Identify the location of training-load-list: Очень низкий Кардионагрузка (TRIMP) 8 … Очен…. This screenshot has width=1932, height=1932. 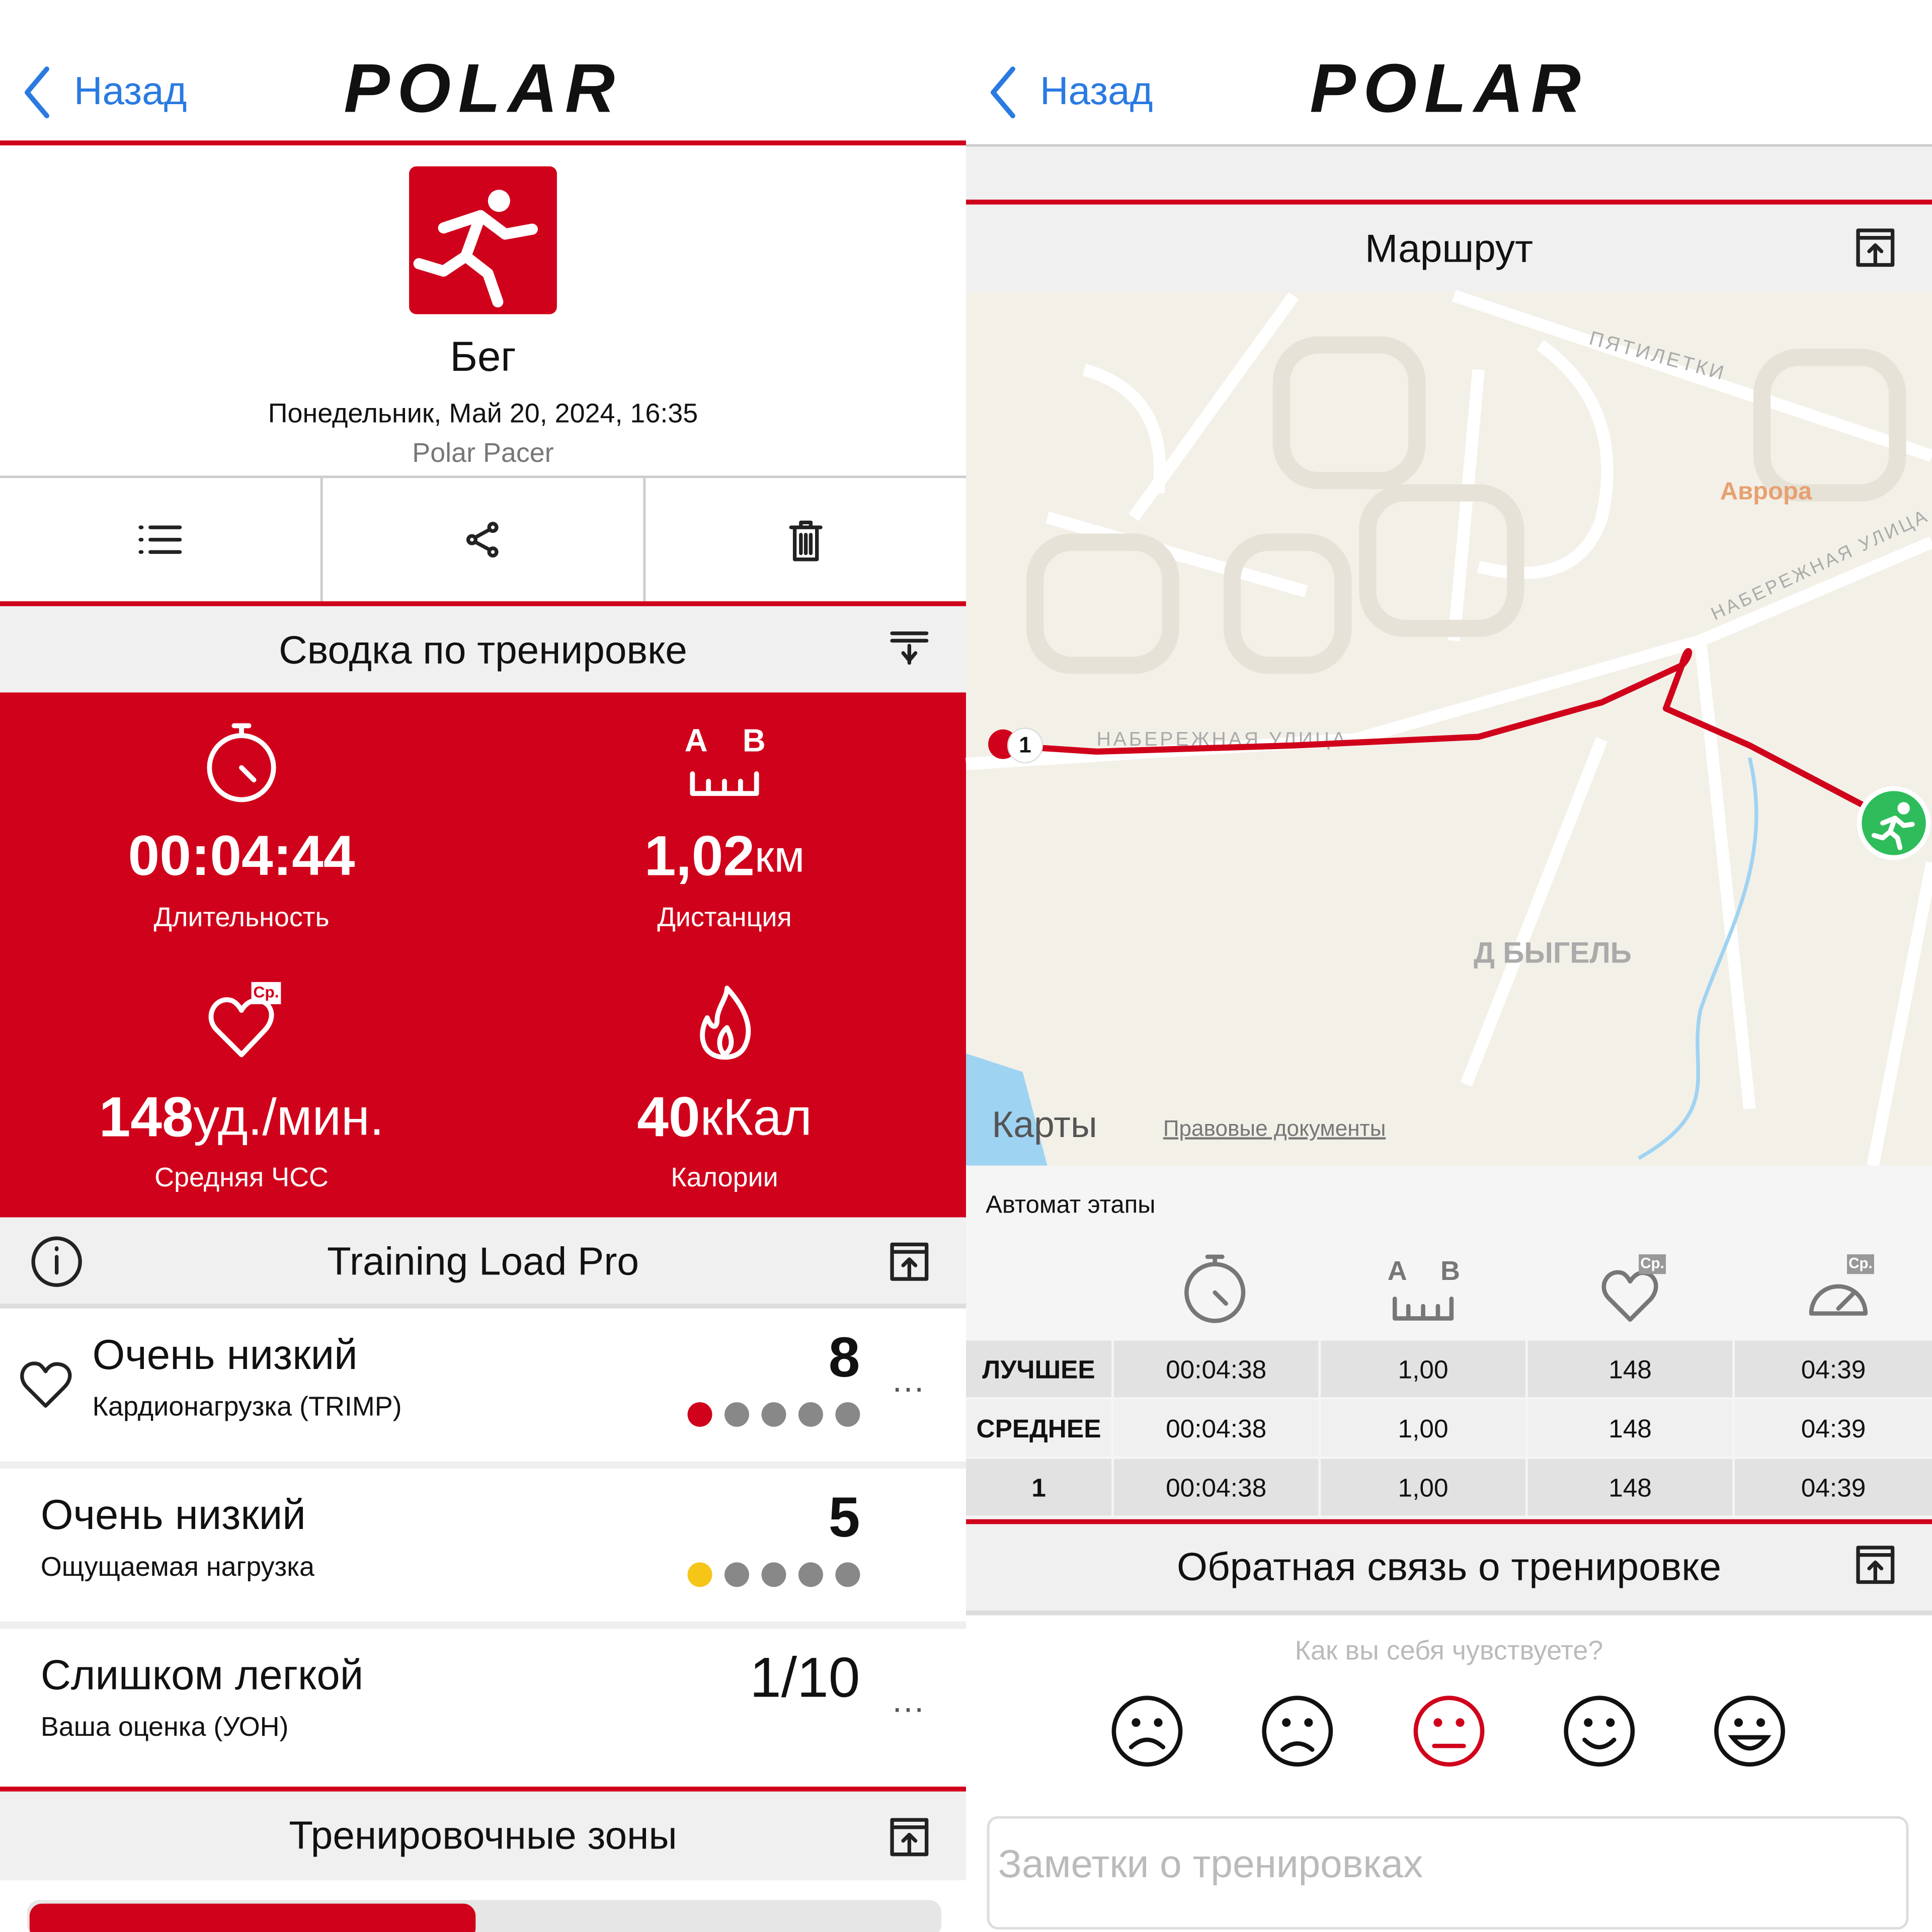
(483, 1548).